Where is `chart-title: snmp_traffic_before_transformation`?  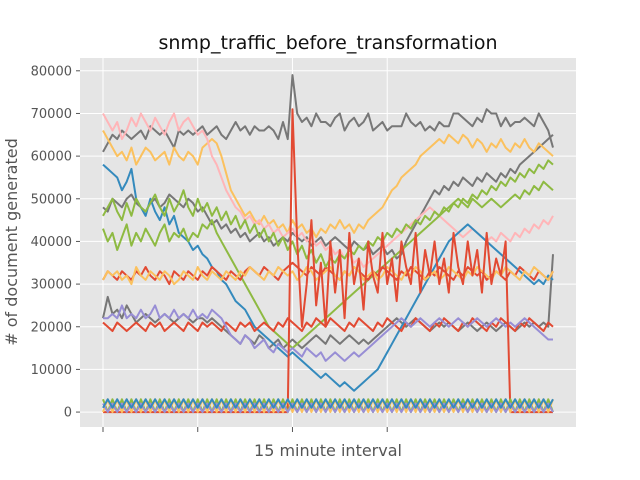 chart-title: snmp_traffic_before_transformation is located at coordinates (327, 43).